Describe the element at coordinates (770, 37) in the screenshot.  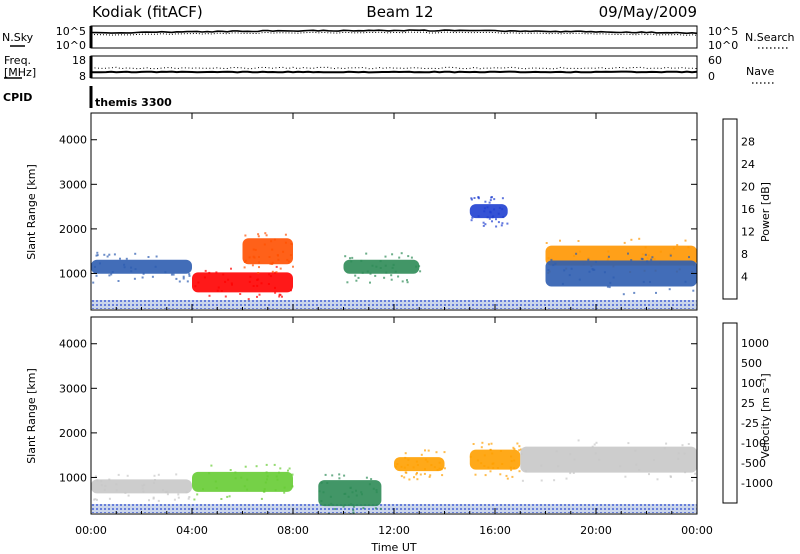
I see `nsearch-label: N.Search` at that location.